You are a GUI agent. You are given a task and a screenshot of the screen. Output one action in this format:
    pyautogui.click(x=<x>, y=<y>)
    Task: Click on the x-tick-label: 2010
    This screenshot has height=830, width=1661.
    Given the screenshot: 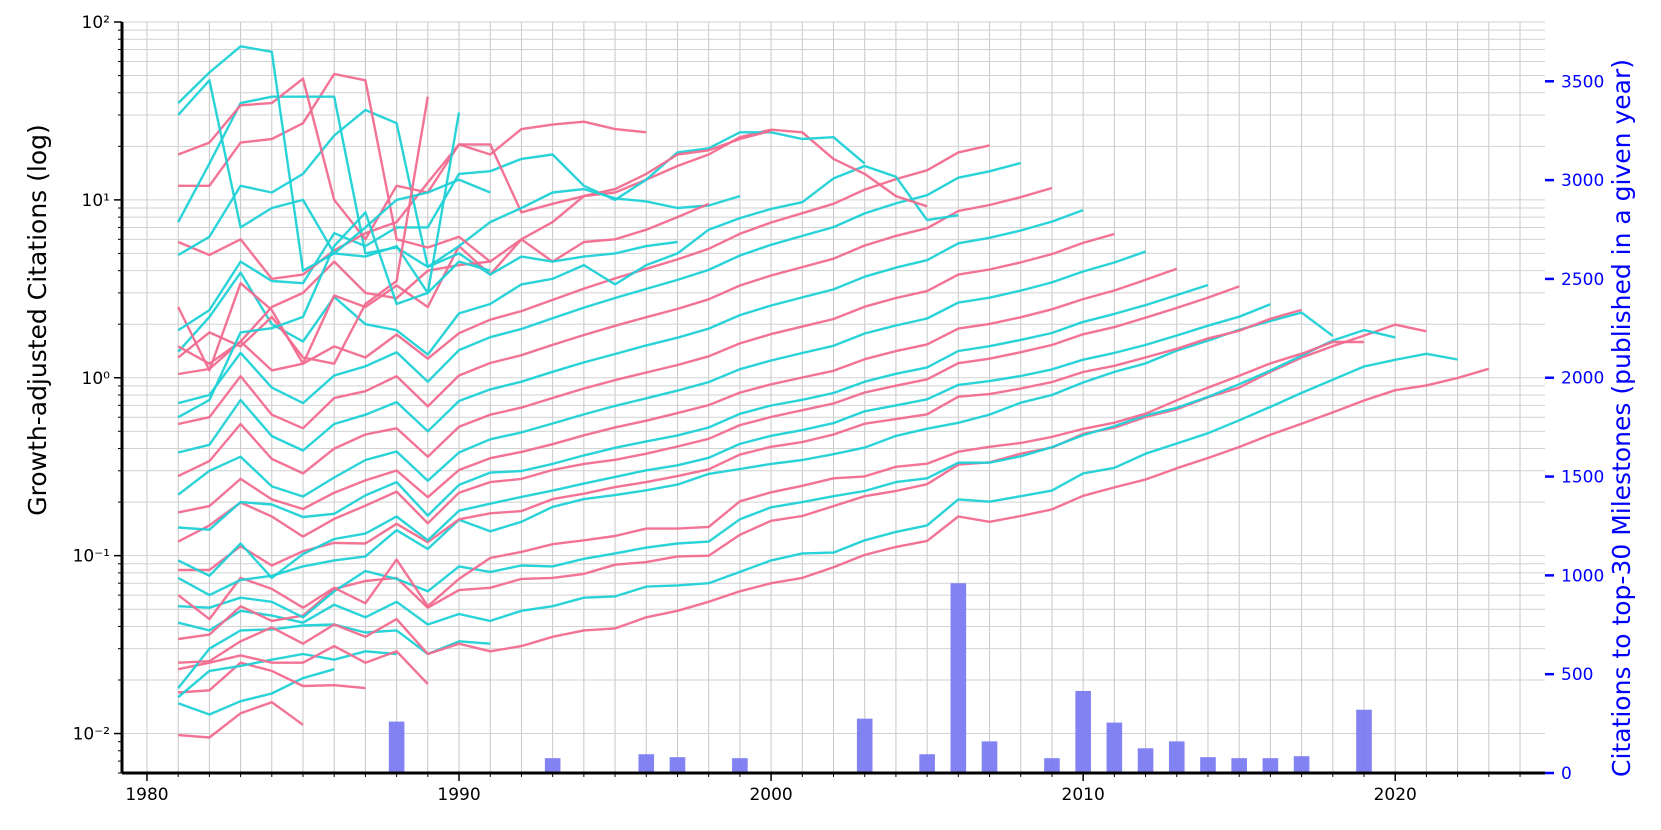 What is the action you would take?
    pyautogui.click(x=1083, y=795)
    